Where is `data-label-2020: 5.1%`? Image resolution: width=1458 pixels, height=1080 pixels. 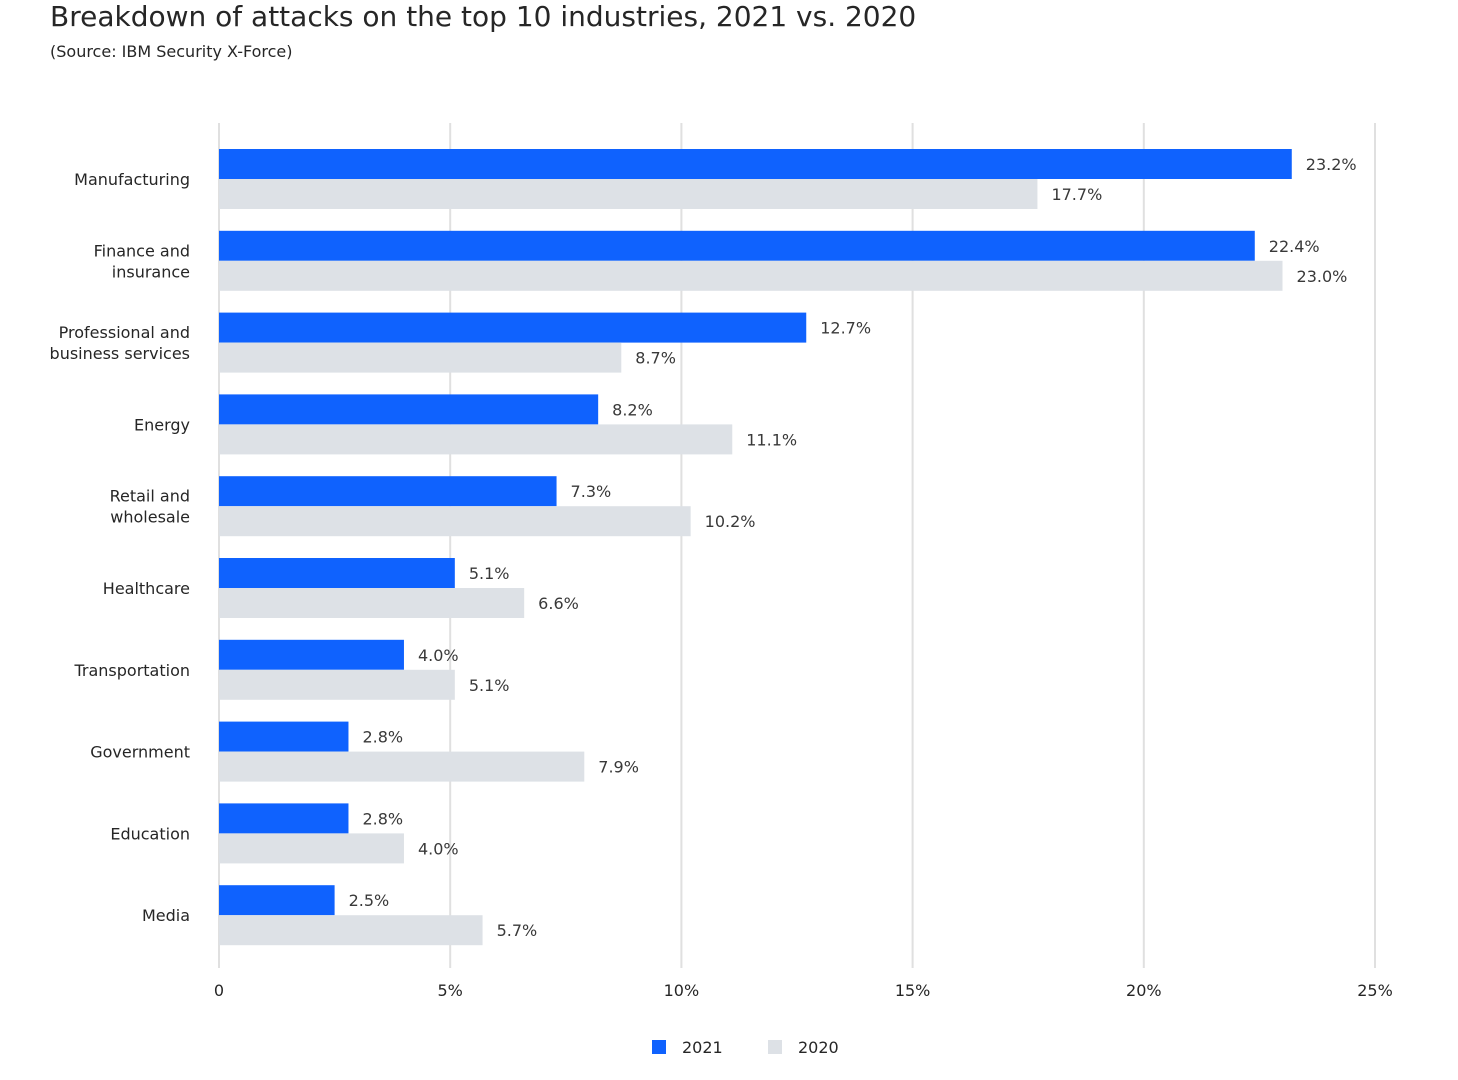 data-label-2020: 5.1% is located at coordinates (489, 685).